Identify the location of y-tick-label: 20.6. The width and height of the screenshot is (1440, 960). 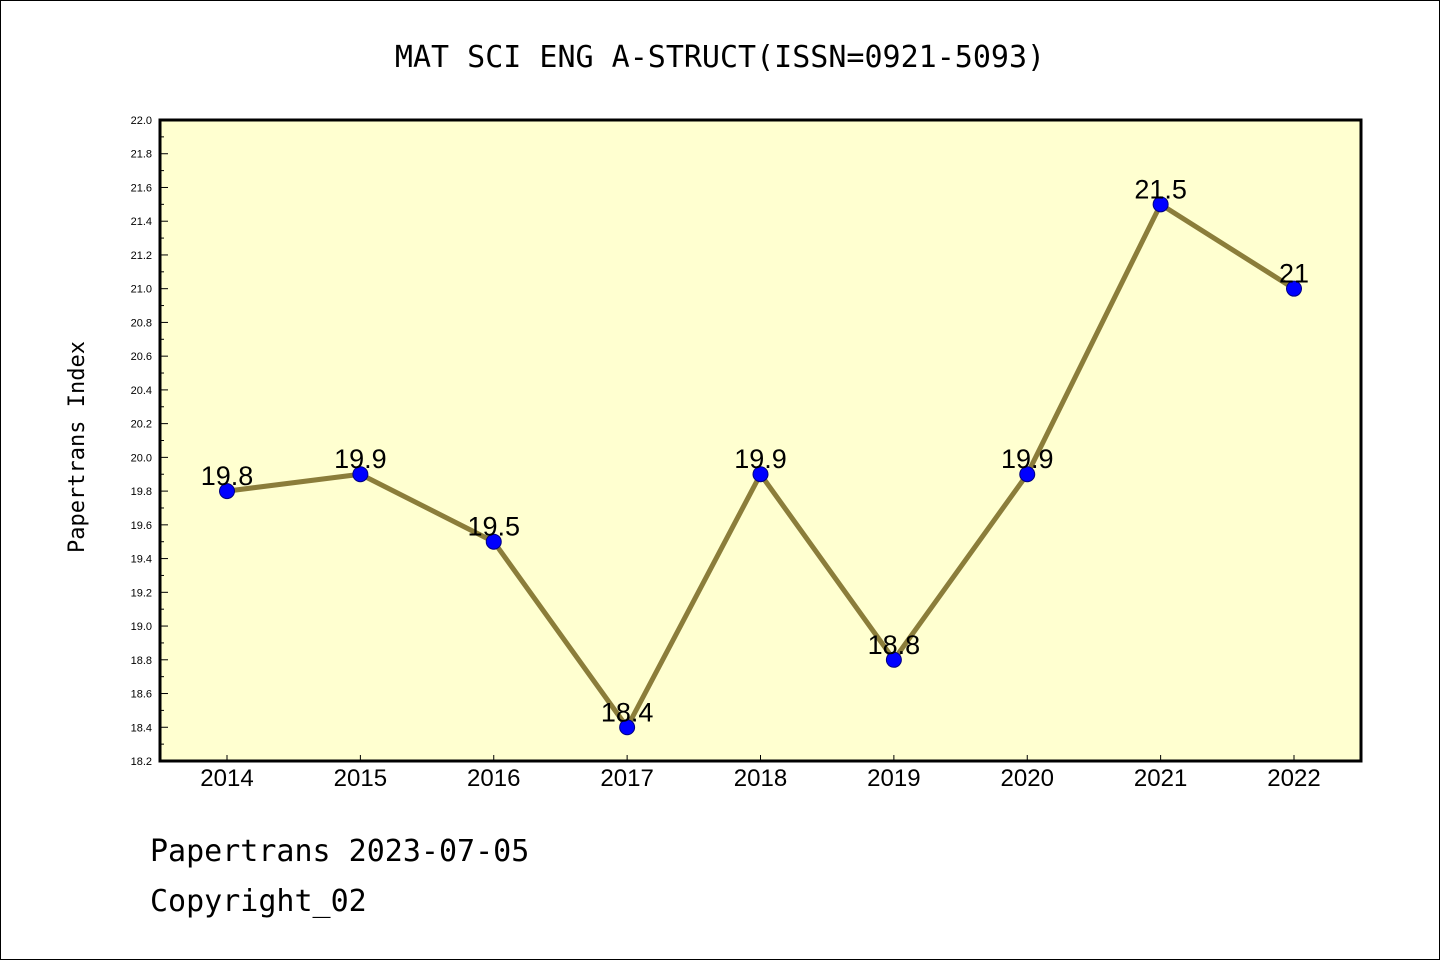
(141, 357).